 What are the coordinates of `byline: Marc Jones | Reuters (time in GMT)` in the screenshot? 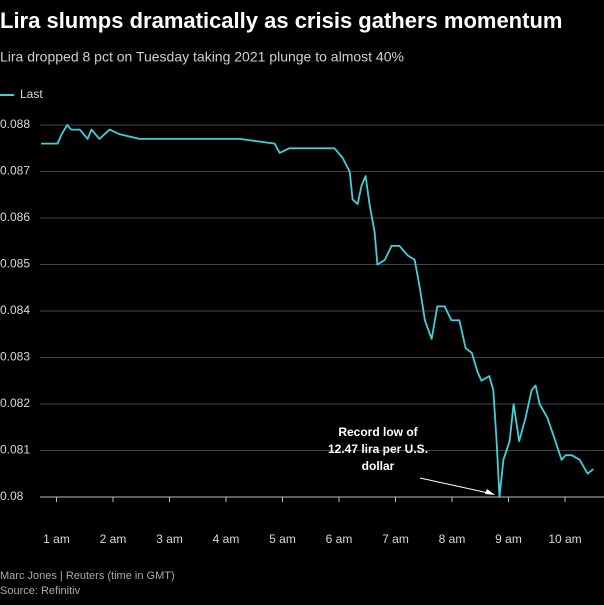 It's located at (87, 576).